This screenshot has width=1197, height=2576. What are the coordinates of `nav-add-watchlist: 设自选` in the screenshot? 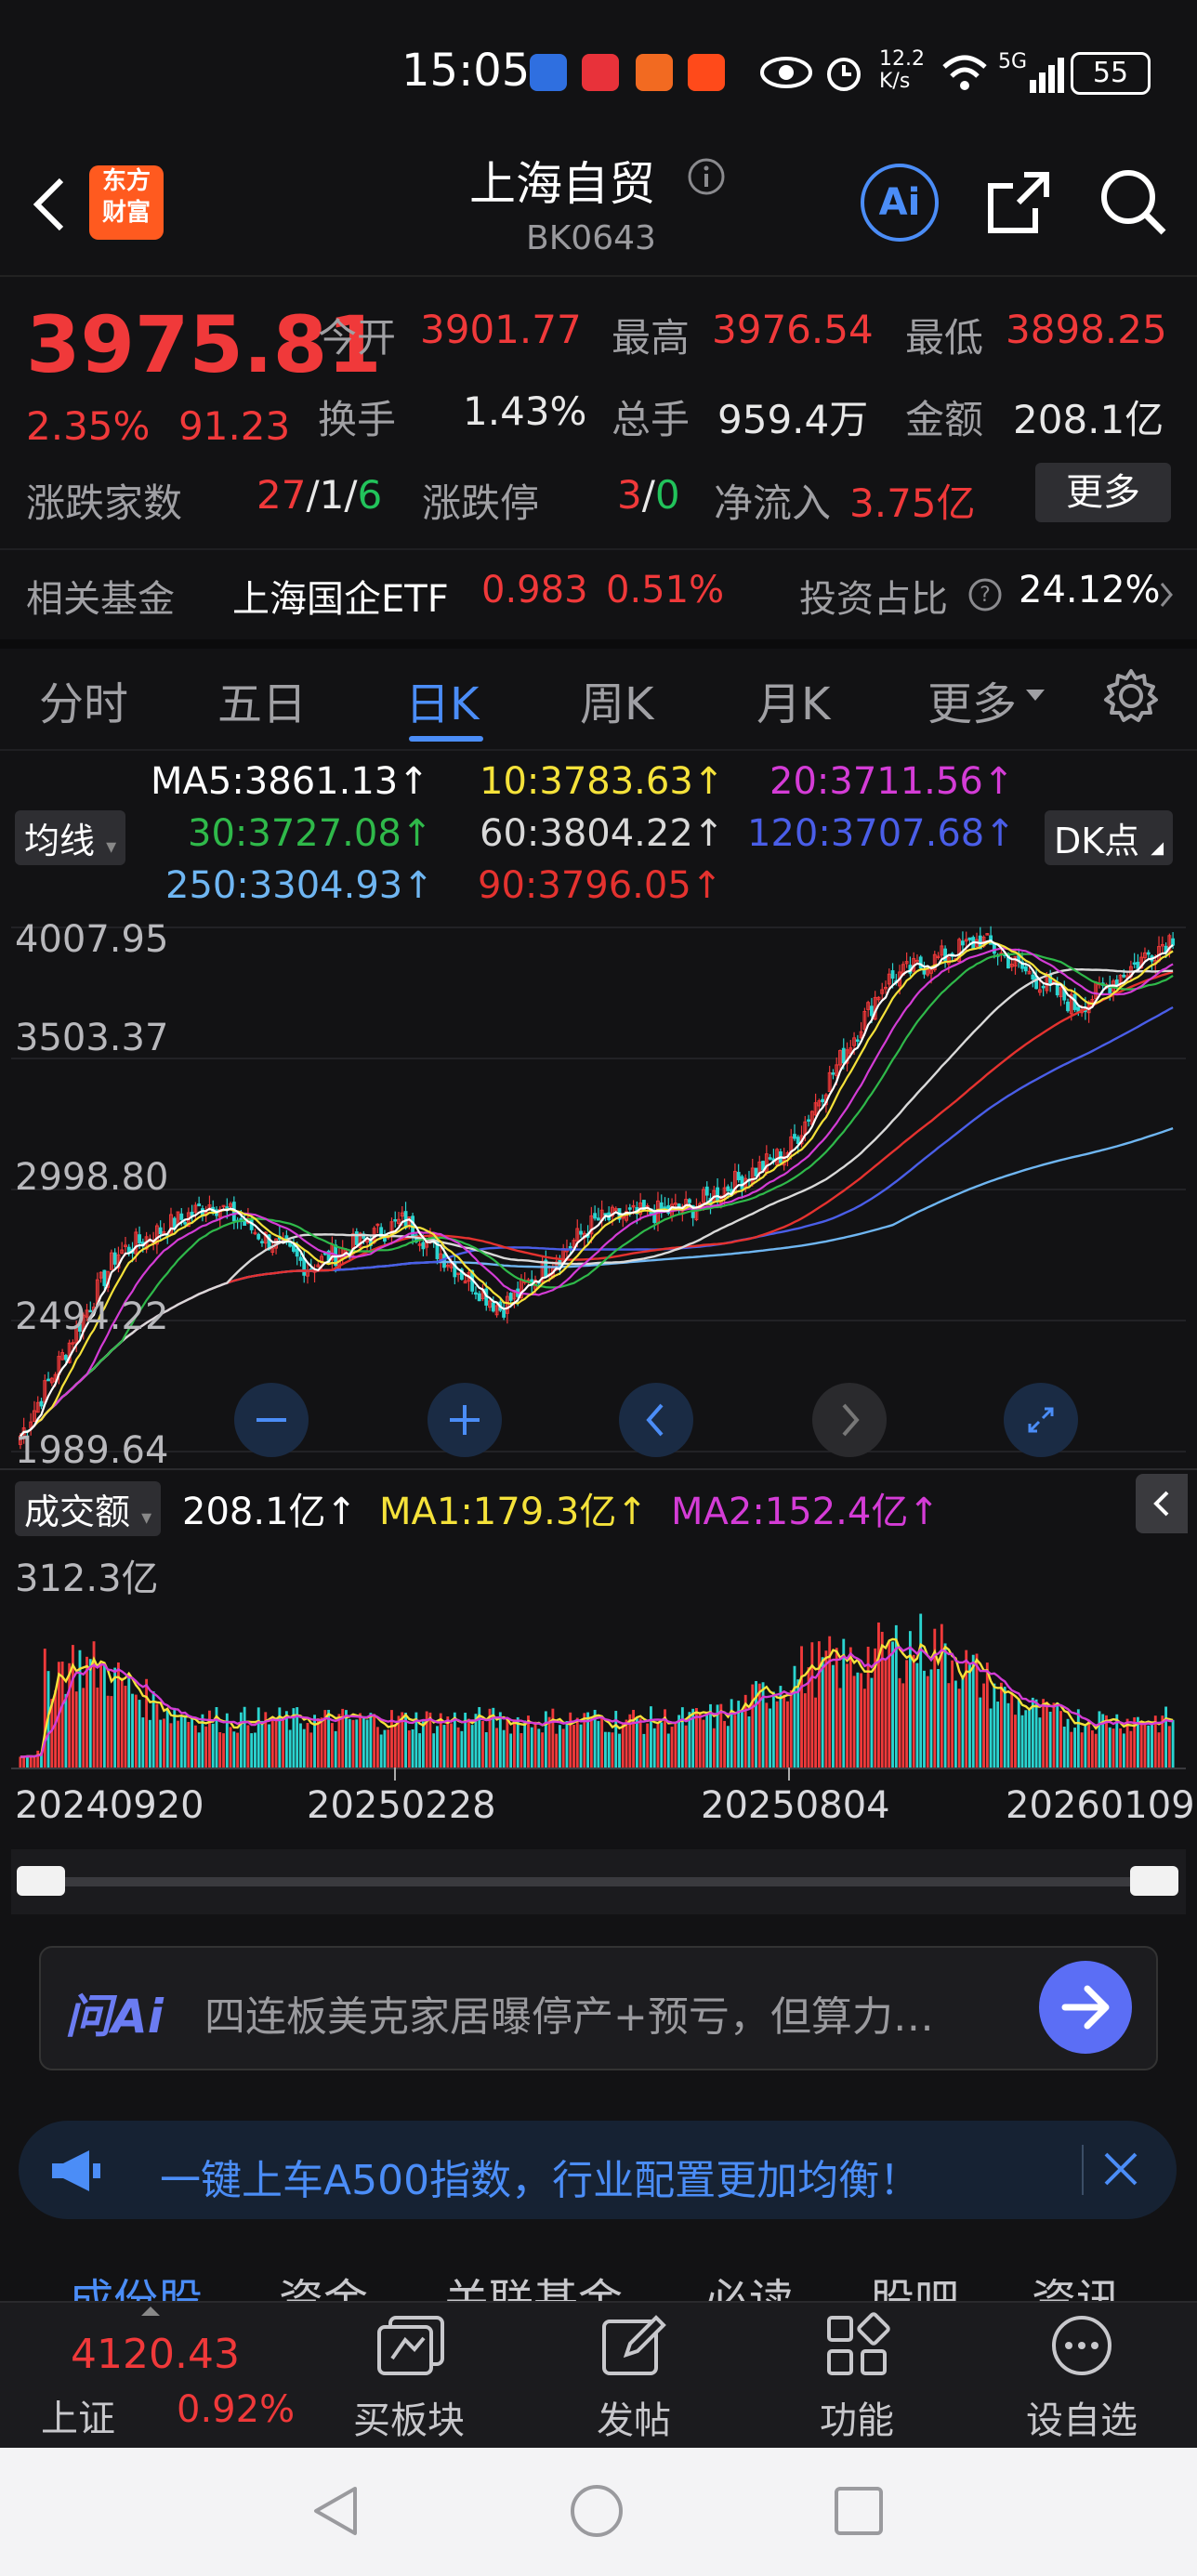 It's located at (1082, 2420).